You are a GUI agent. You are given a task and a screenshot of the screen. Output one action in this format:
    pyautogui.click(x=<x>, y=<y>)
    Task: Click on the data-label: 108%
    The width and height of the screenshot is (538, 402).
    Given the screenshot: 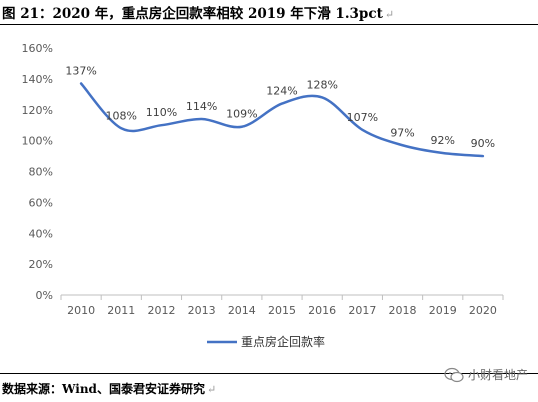 What is the action you would take?
    pyautogui.click(x=121, y=115)
    